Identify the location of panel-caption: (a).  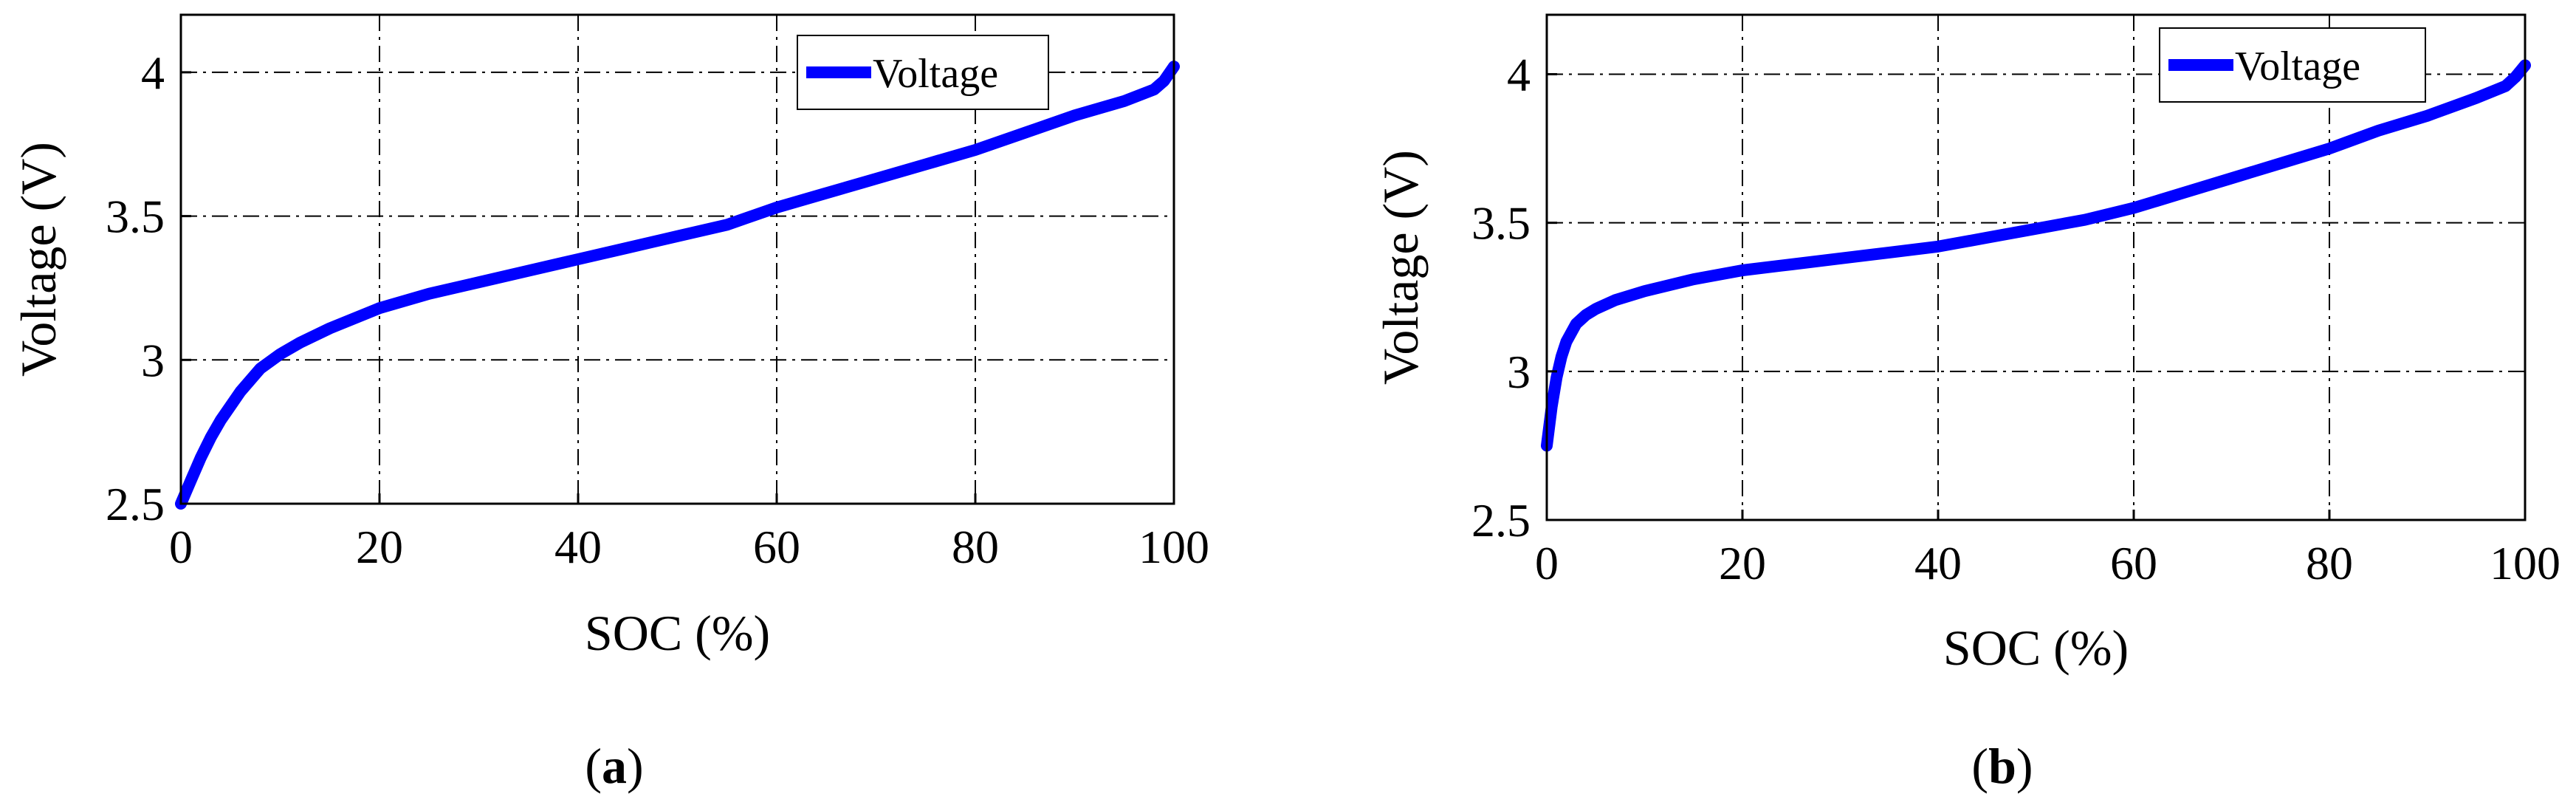
(614, 766).